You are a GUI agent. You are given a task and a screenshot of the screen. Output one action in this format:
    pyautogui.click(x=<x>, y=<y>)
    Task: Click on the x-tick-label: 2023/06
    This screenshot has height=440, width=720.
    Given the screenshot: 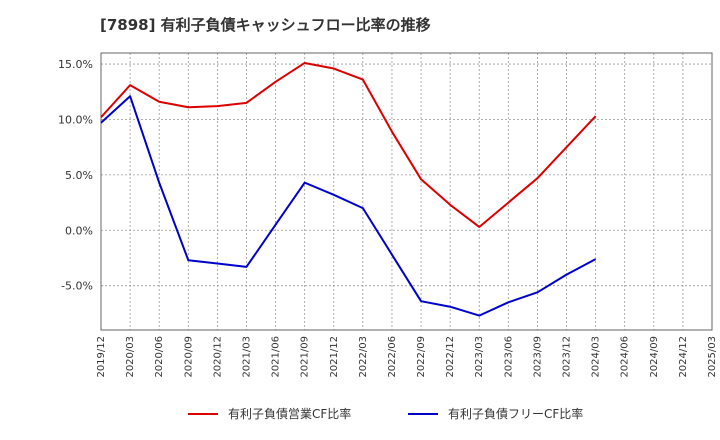 What is the action you would take?
    pyautogui.click(x=508, y=357)
    